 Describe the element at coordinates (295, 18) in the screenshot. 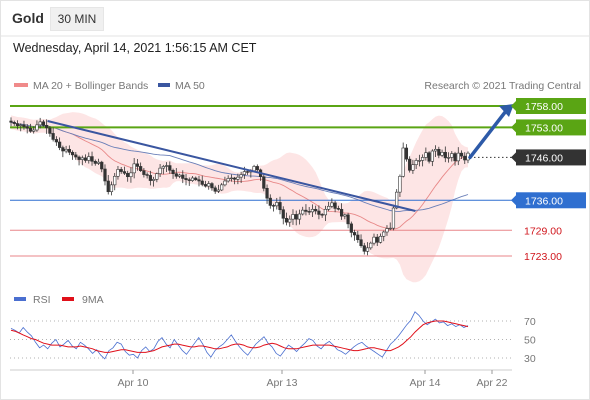

I see `header: Gold 30 MIN` at that location.